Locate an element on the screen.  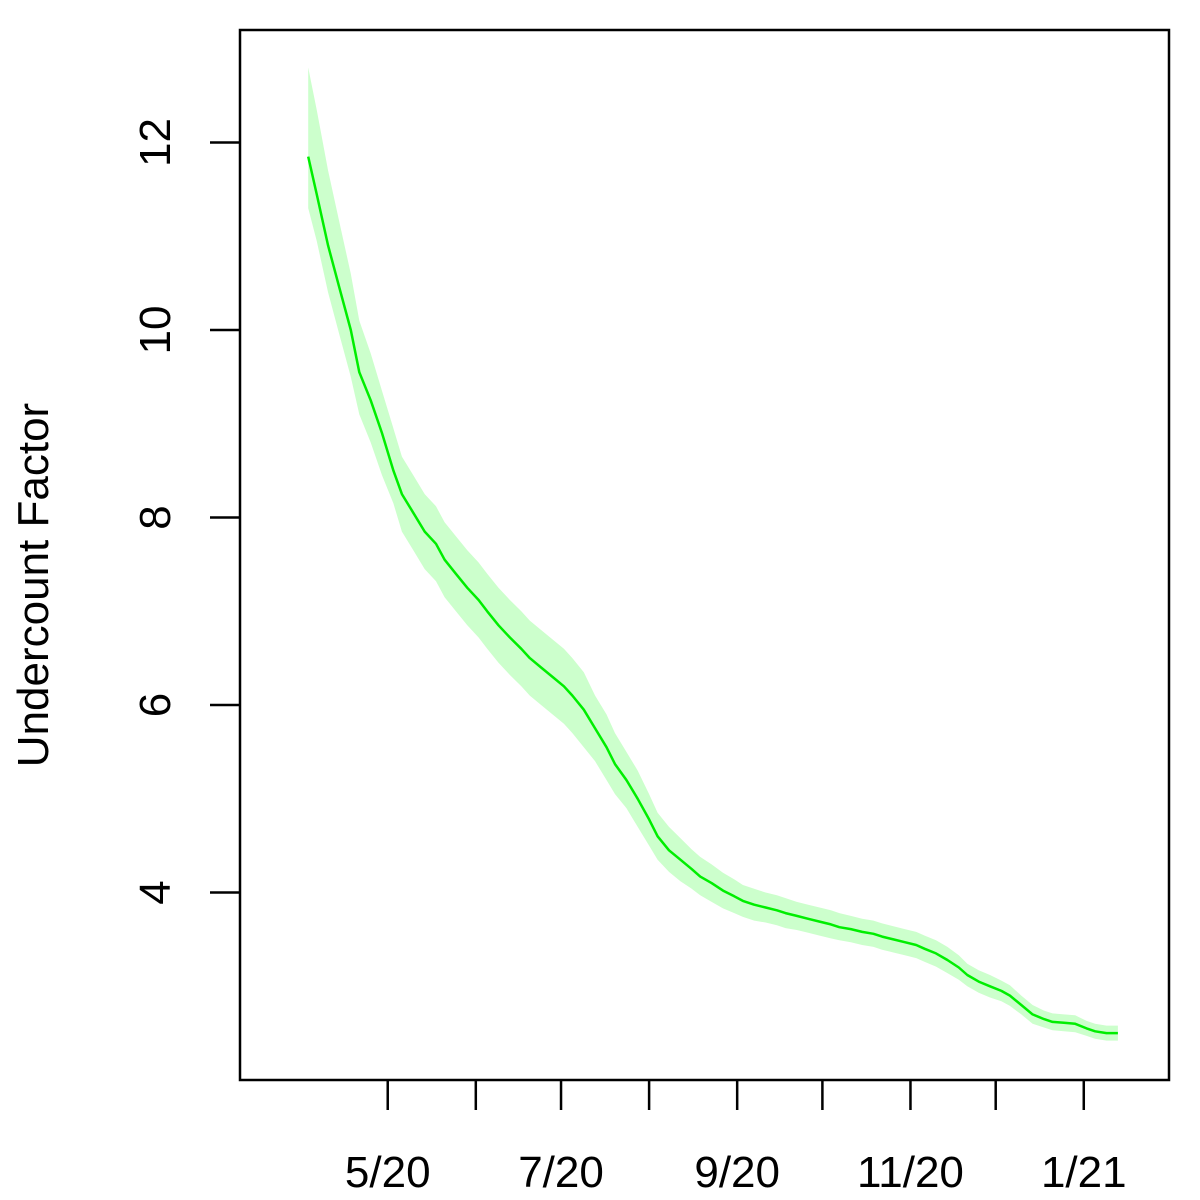
y-tick-label: 8 is located at coordinates (155, 517).